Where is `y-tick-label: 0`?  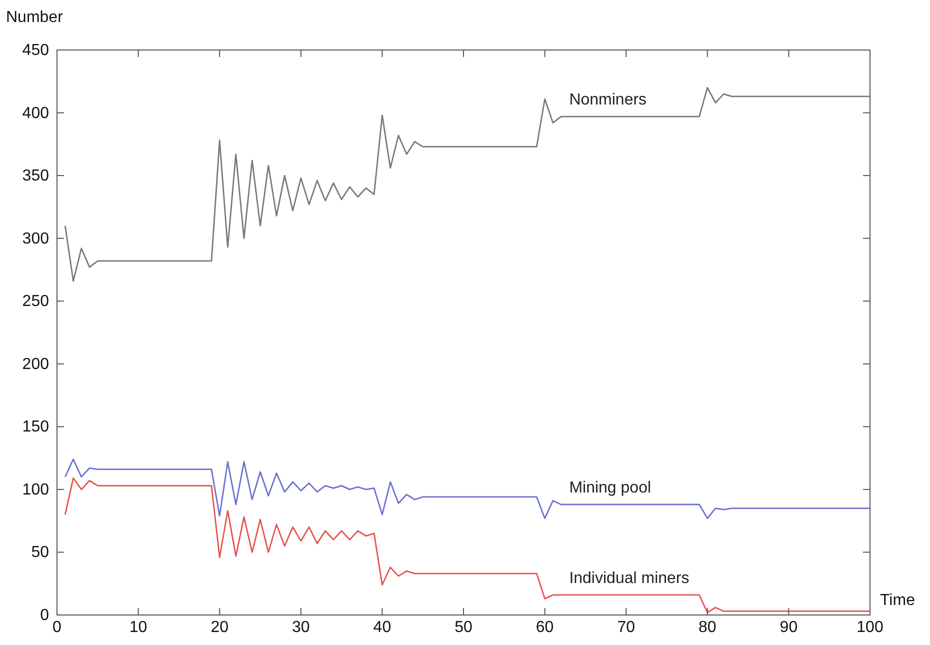 y-tick-label: 0 is located at coordinates (45, 615).